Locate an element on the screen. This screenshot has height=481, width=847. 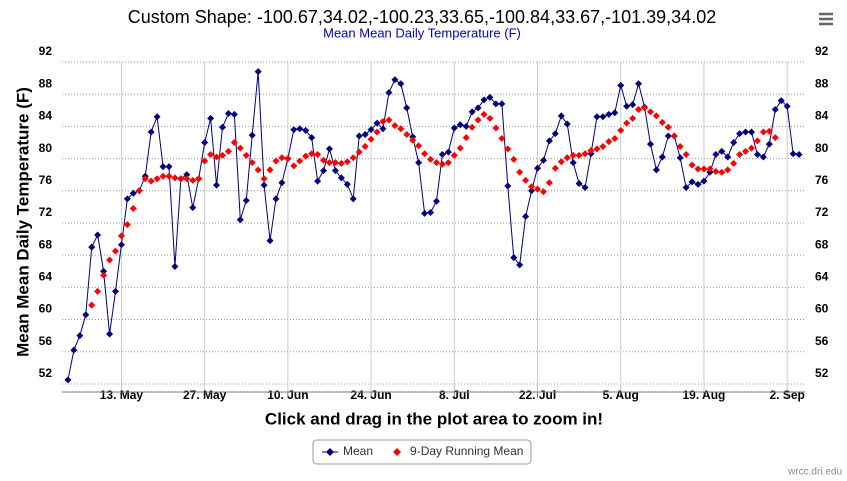
legend-item: 9-Day Running Mean is located at coordinates (458, 451).